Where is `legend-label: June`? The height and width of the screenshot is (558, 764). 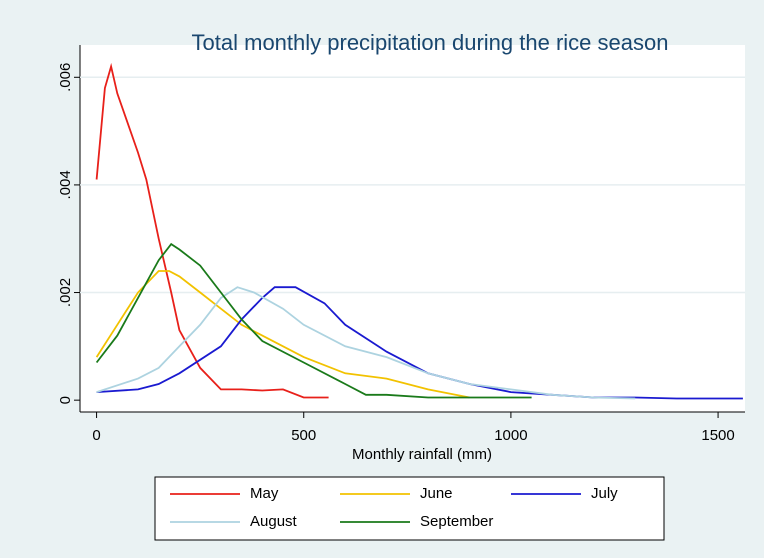
legend-label: June is located at coordinates (436, 493).